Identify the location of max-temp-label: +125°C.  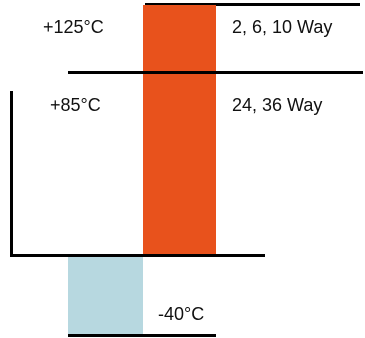
(73, 27).